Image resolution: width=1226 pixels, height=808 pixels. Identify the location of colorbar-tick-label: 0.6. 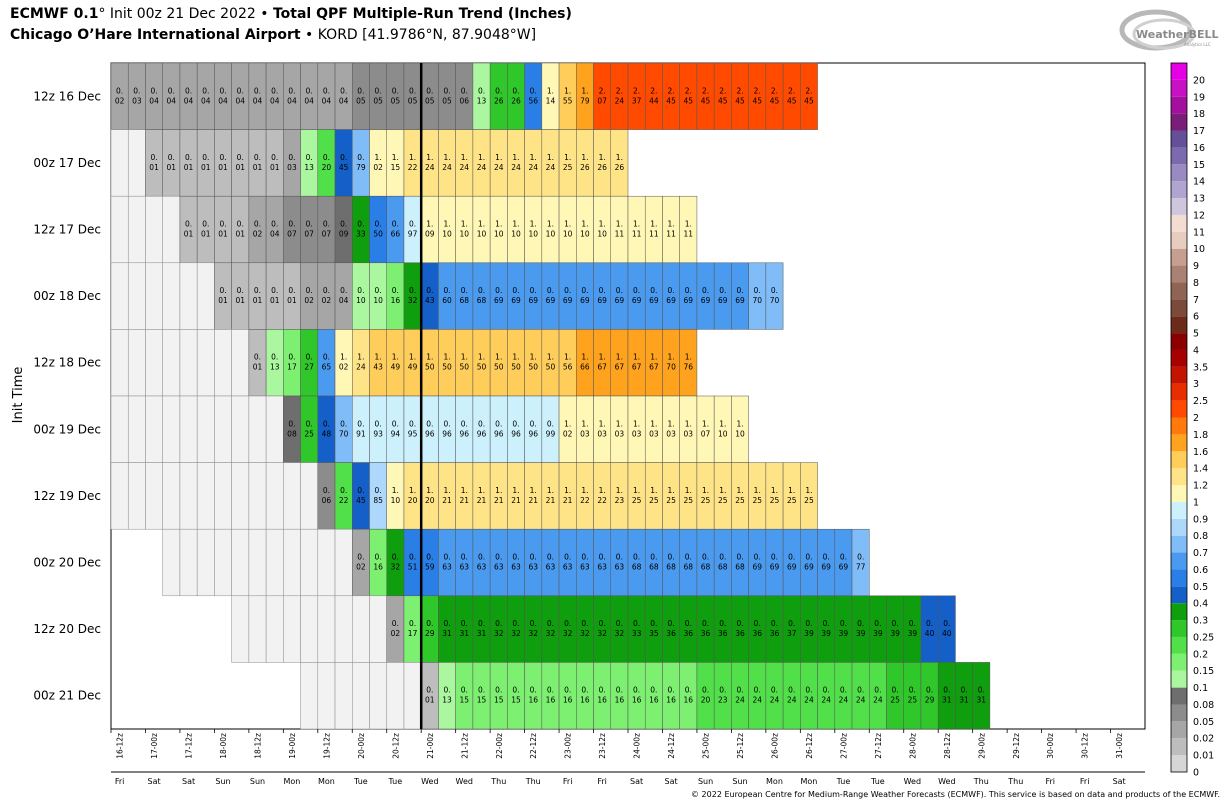
(1200, 570).